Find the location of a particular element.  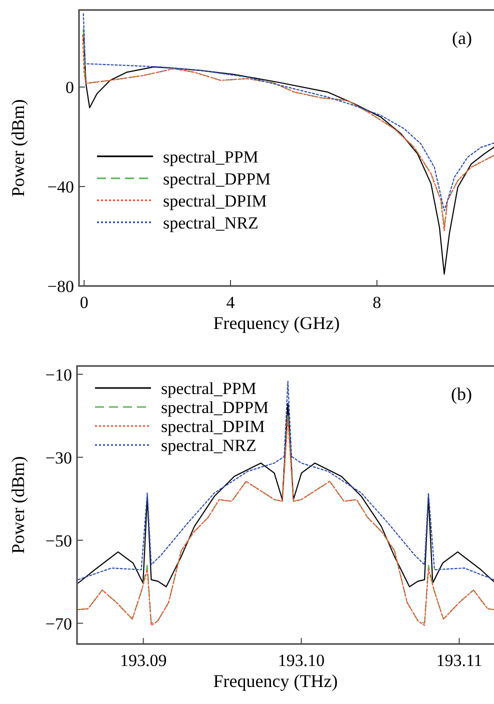

annotation: (b) is located at coordinates (461, 394).